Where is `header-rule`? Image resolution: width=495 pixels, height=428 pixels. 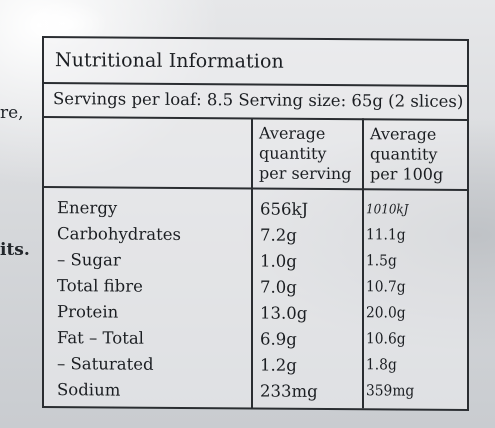
header-rule is located at coordinates (255, 188).